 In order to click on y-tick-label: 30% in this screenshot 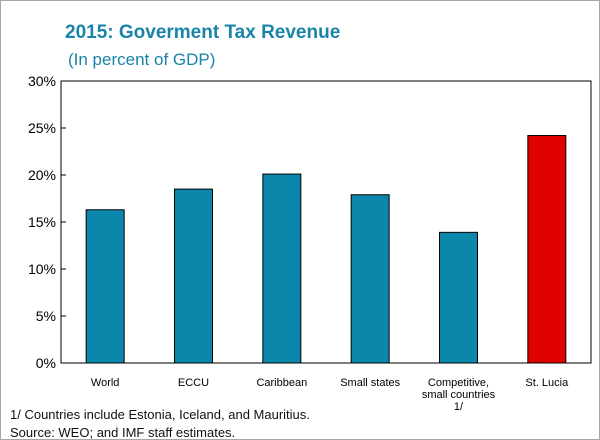, I will do `click(42, 81)`.